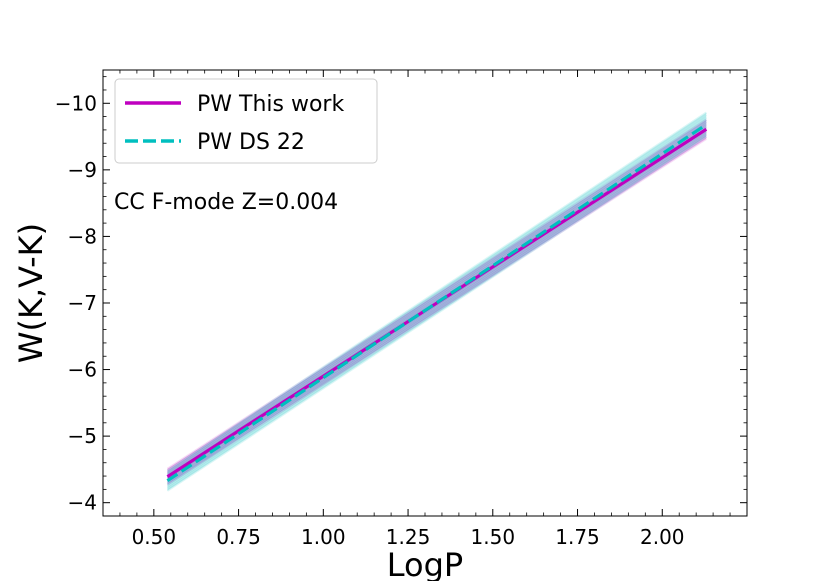 This screenshot has width=830, height=581. I want to click on y-axis-label: W(K,V-K), so click(31, 293).